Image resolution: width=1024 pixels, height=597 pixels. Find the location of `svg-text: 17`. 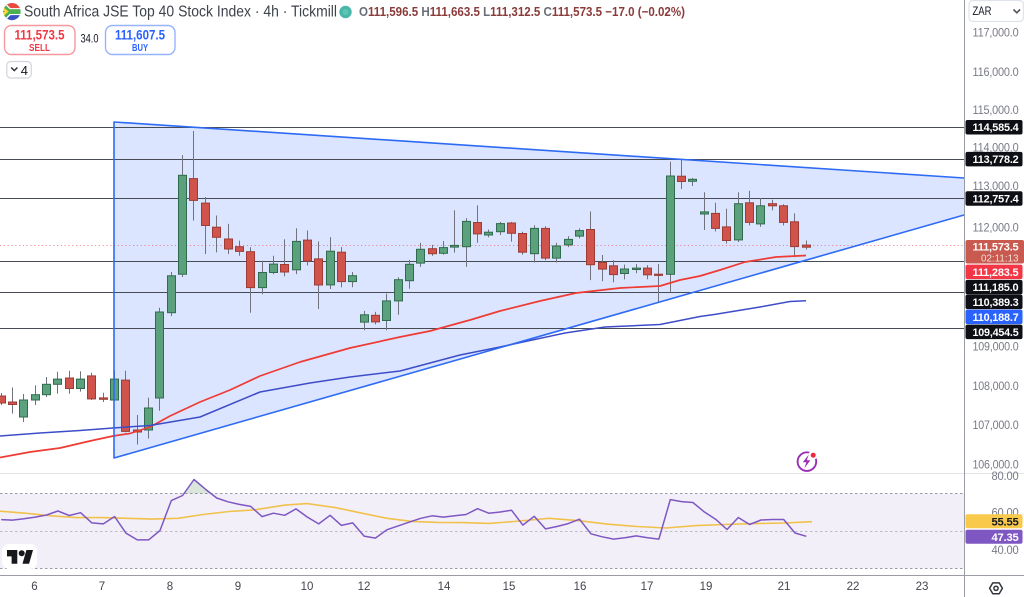

svg-text: 17 is located at coordinates (647, 587).